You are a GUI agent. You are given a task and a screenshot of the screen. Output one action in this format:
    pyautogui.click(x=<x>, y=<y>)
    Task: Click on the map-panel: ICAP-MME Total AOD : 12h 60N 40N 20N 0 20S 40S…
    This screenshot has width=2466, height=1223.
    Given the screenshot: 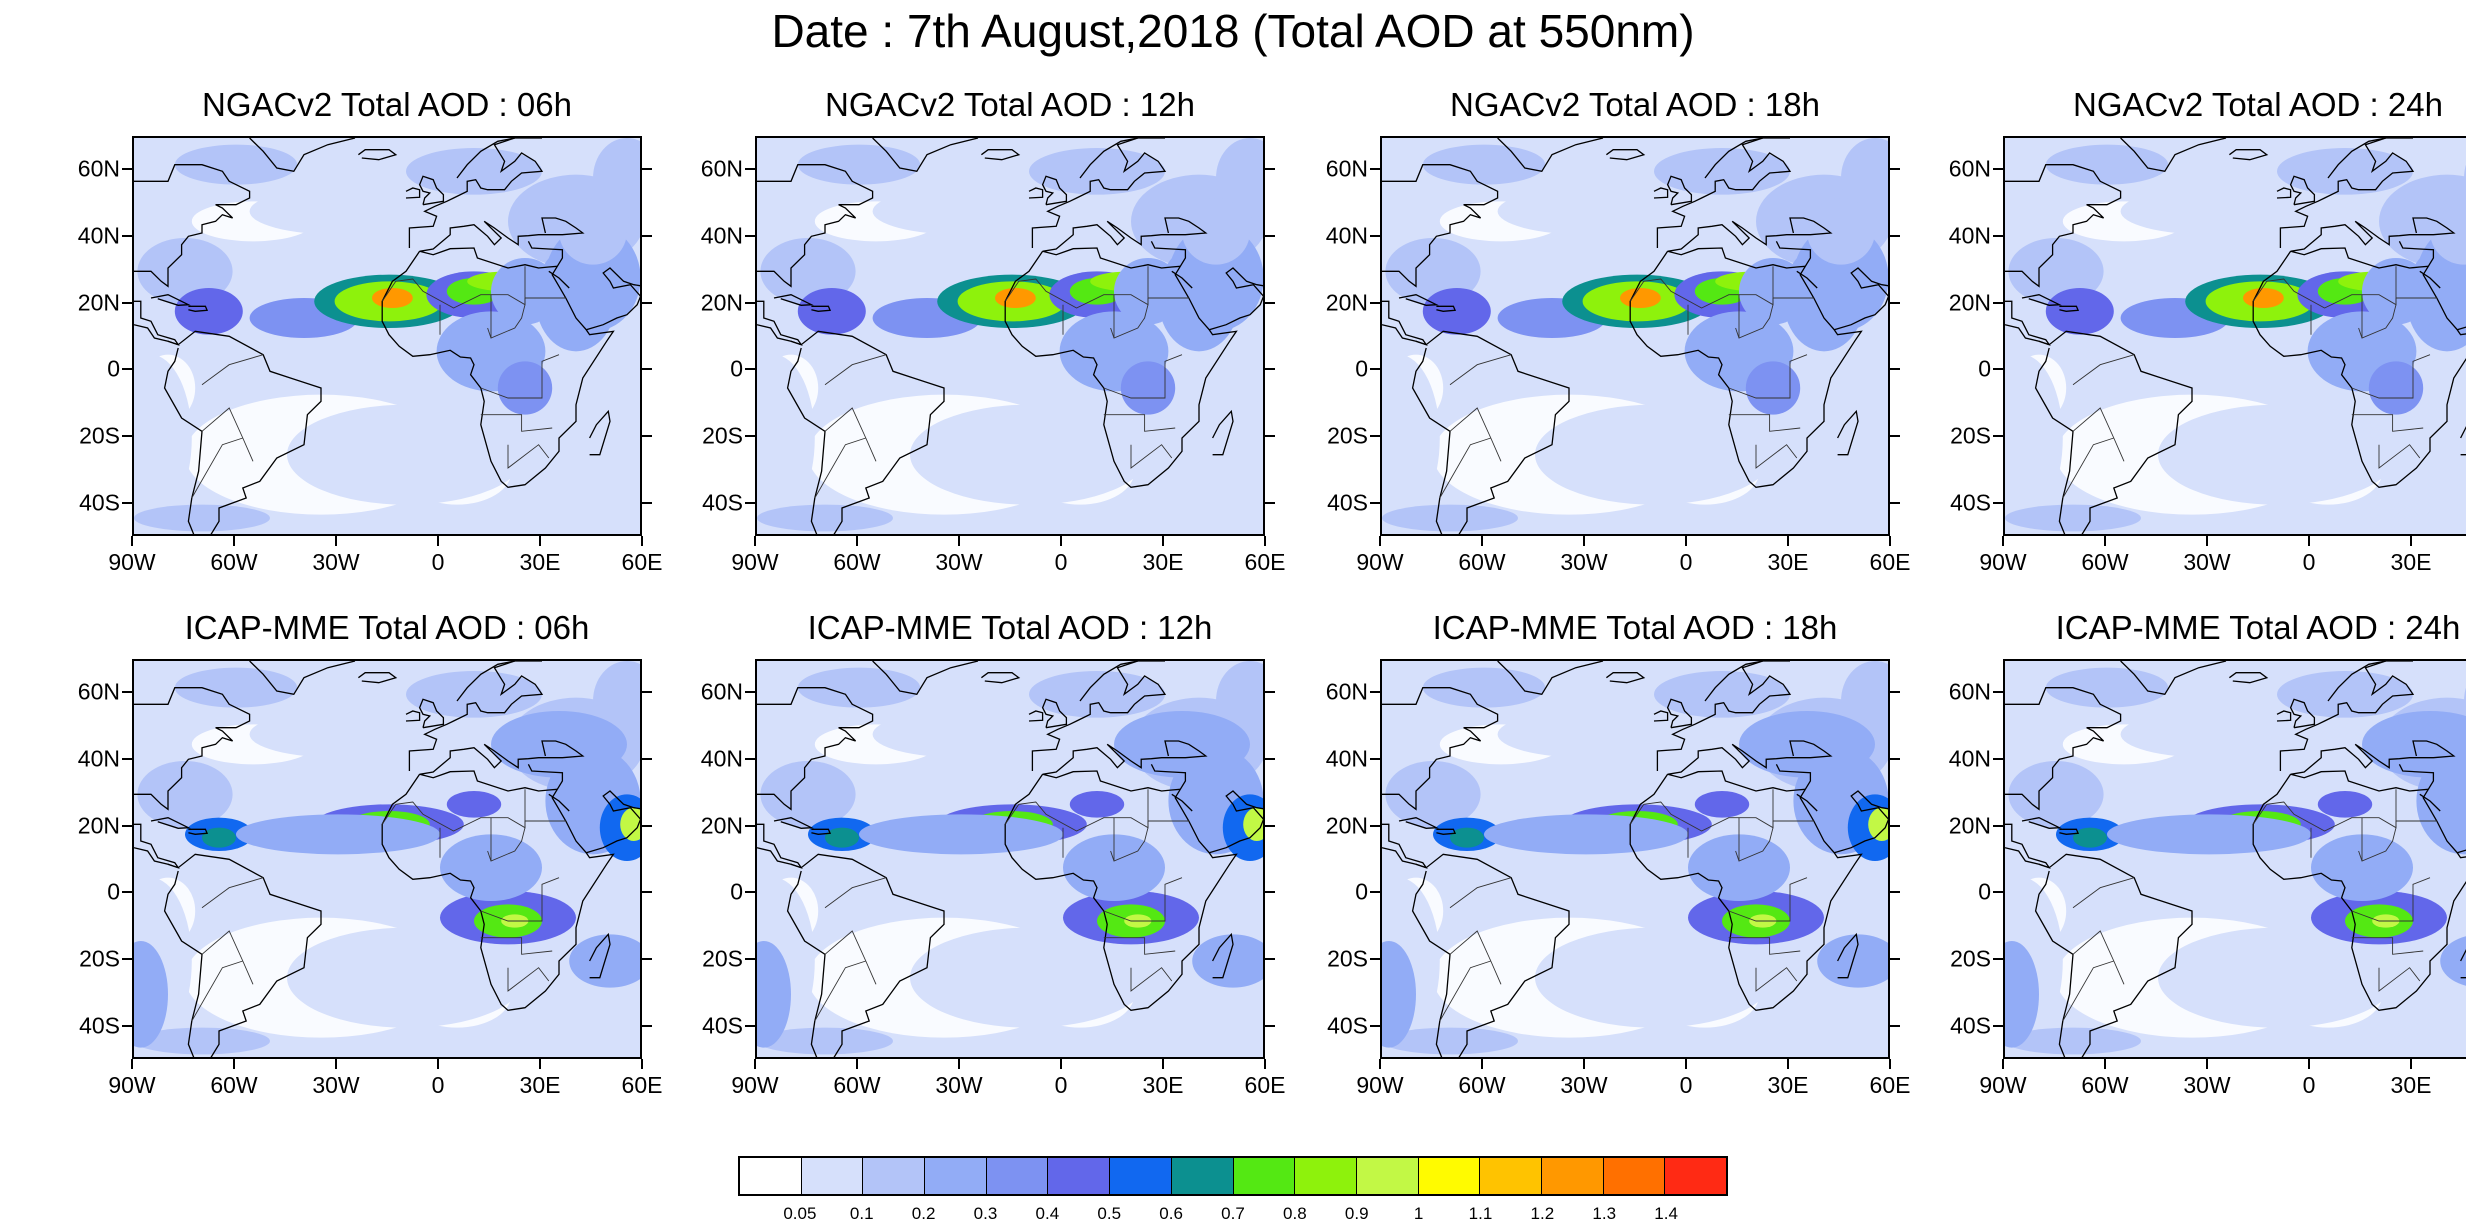 What is the action you would take?
    pyautogui.click(x=993, y=873)
    